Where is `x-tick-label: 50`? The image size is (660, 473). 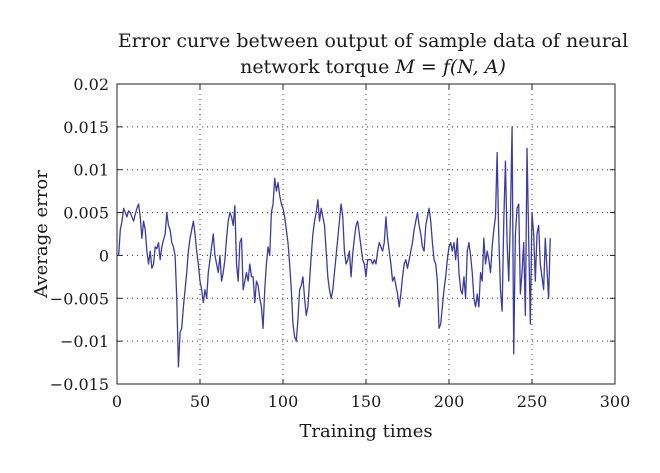 x-tick-label: 50 is located at coordinates (200, 401).